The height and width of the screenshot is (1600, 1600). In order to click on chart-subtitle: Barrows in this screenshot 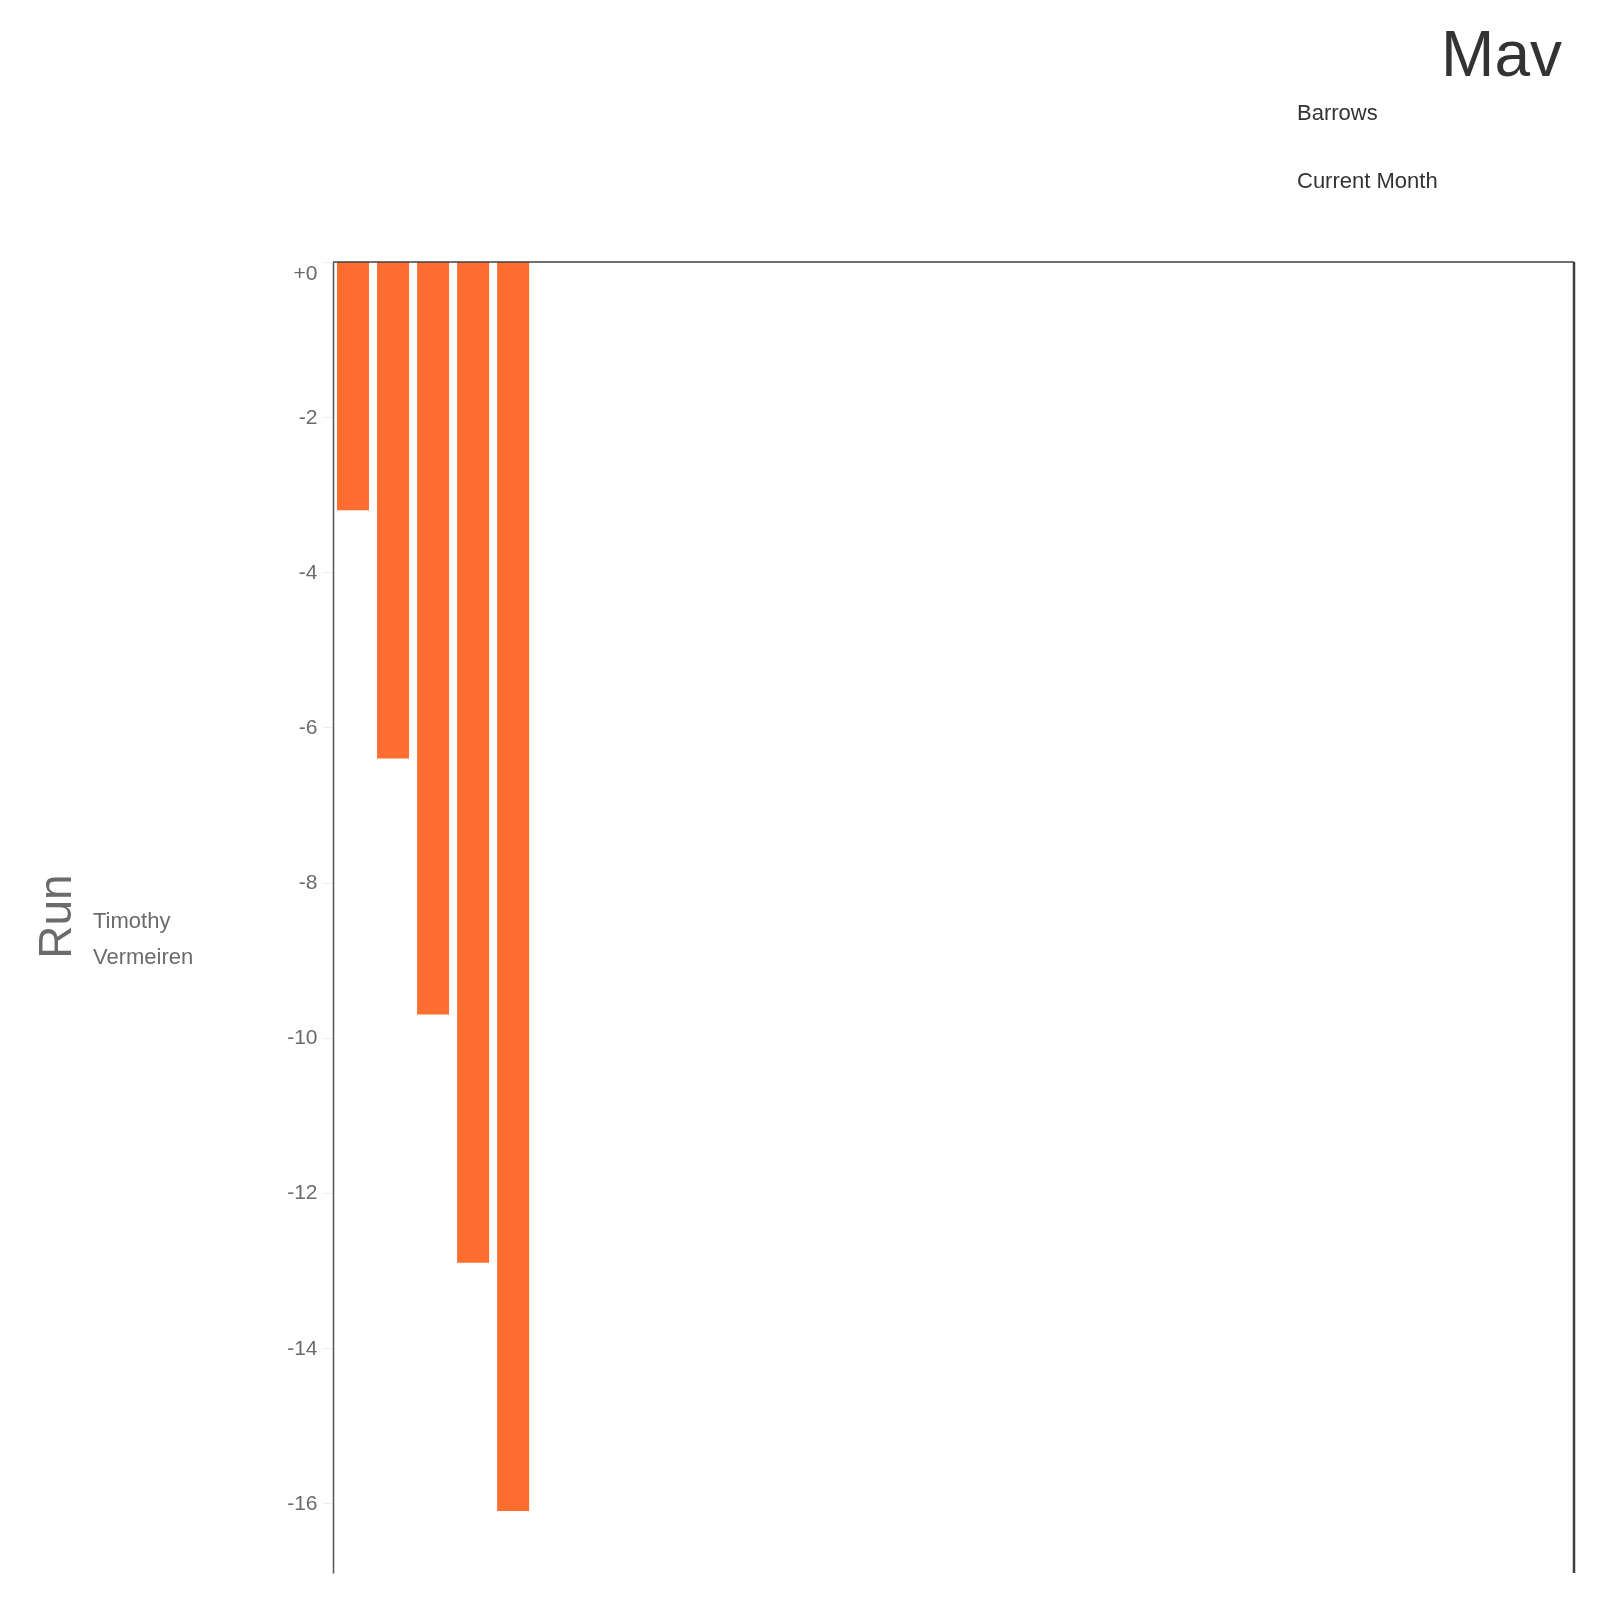, I will do `click(1337, 112)`.